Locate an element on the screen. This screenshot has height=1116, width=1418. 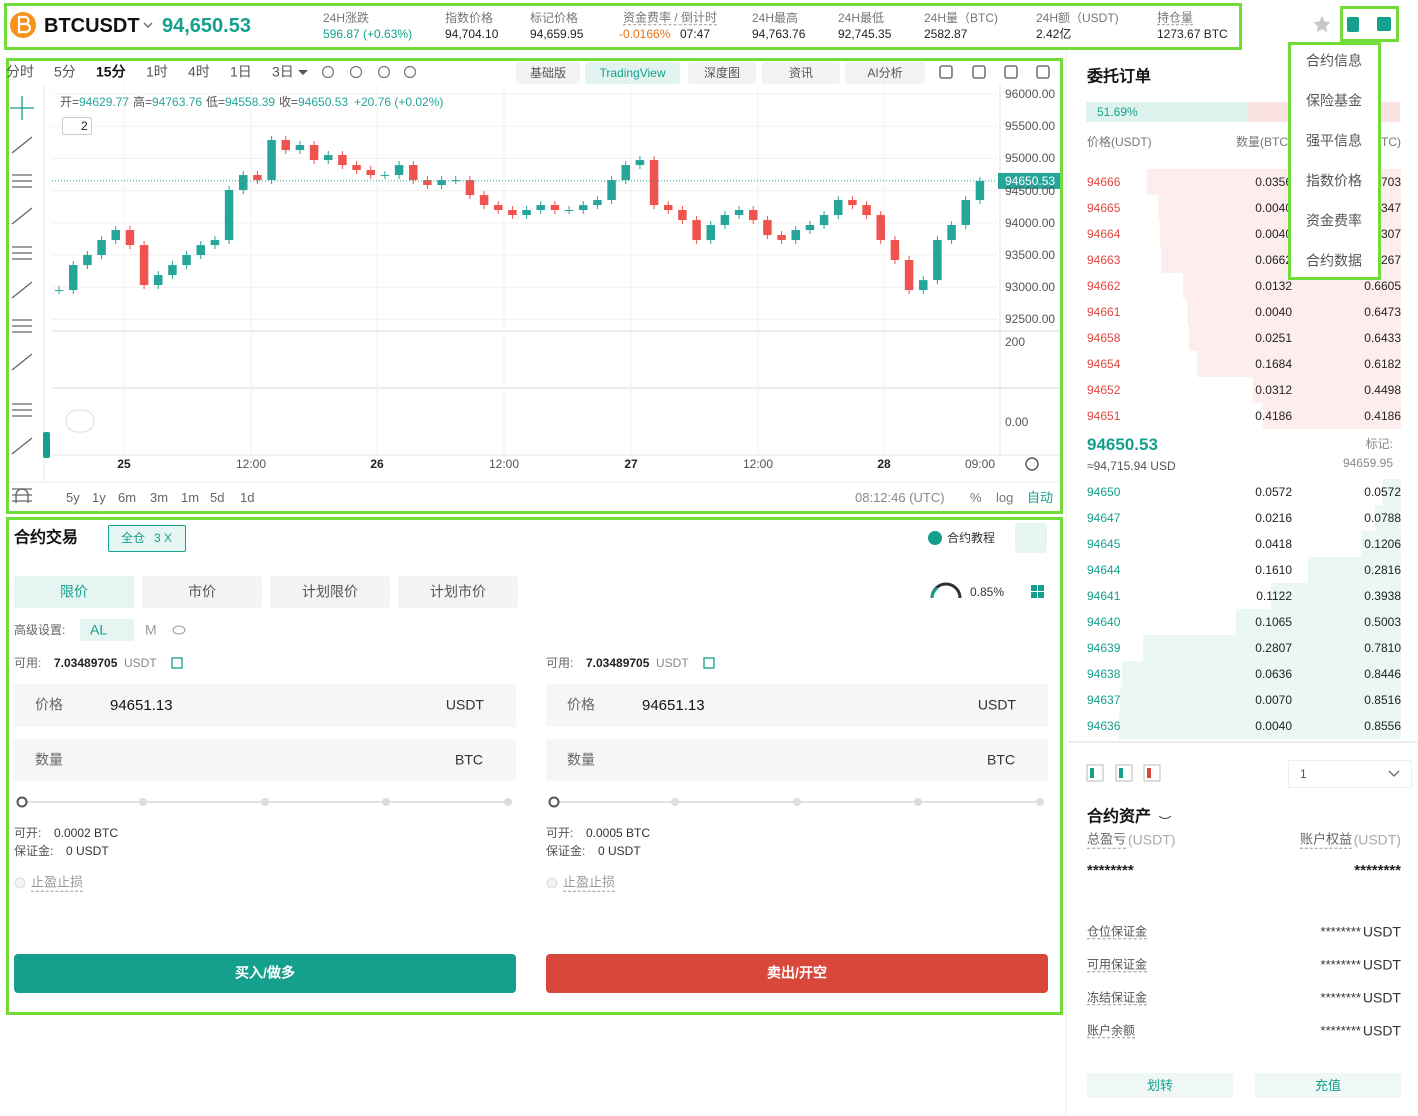
interval-tab: 3日 is located at coordinates (283, 71).